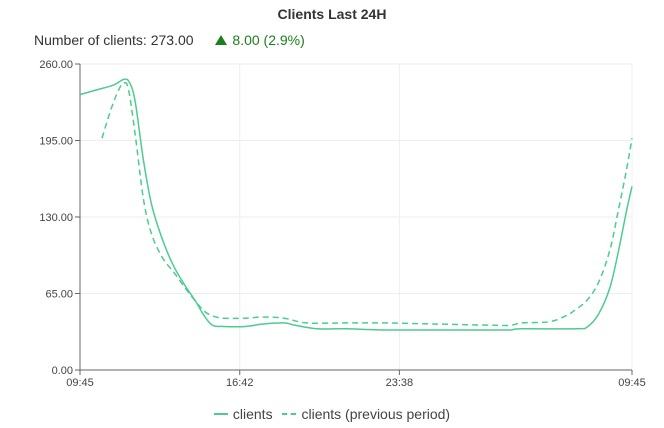 The height and width of the screenshot is (428, 664). What do you see at coordinates (221, 40) in the screenshot?
I see `triangle-up-icon` at bounding box center [221, 40].